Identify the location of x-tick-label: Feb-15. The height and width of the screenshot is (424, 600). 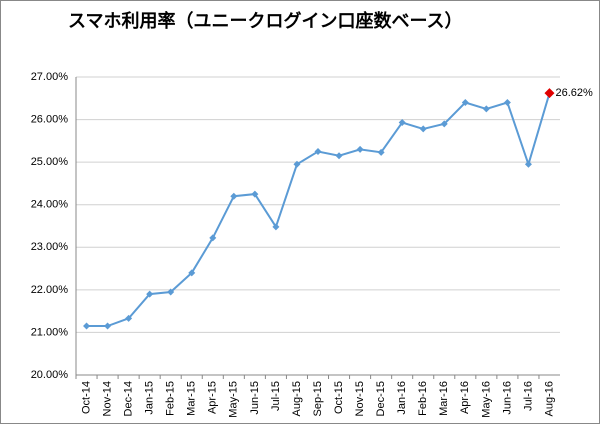
(171, 398).